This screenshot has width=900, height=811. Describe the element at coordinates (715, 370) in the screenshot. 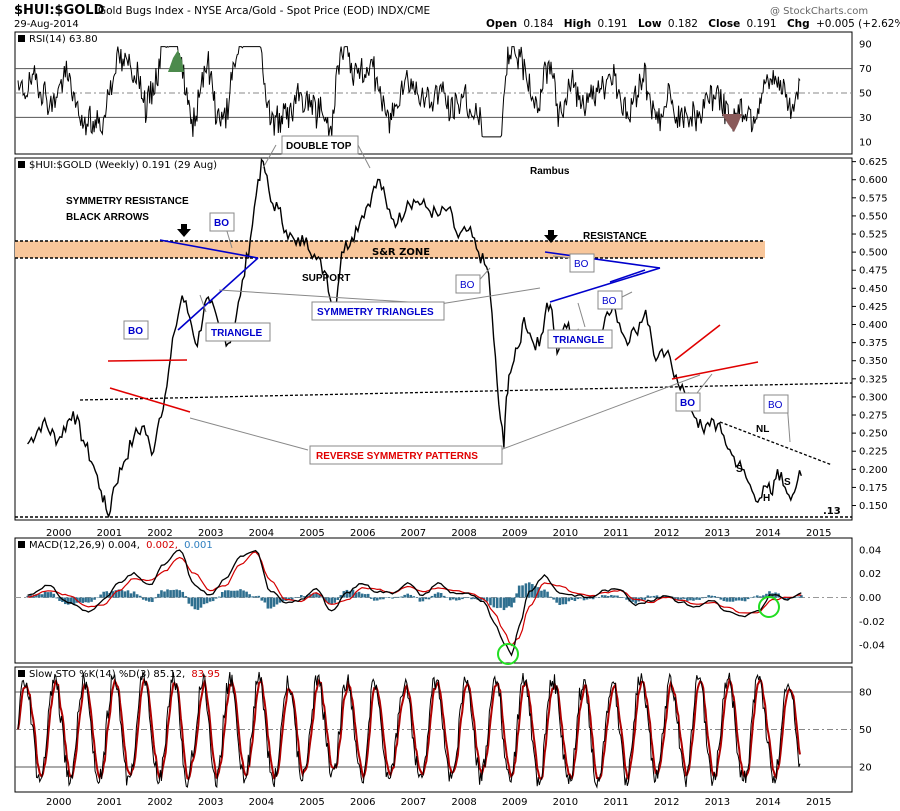

I see `red-trendline-2012b` at that location.